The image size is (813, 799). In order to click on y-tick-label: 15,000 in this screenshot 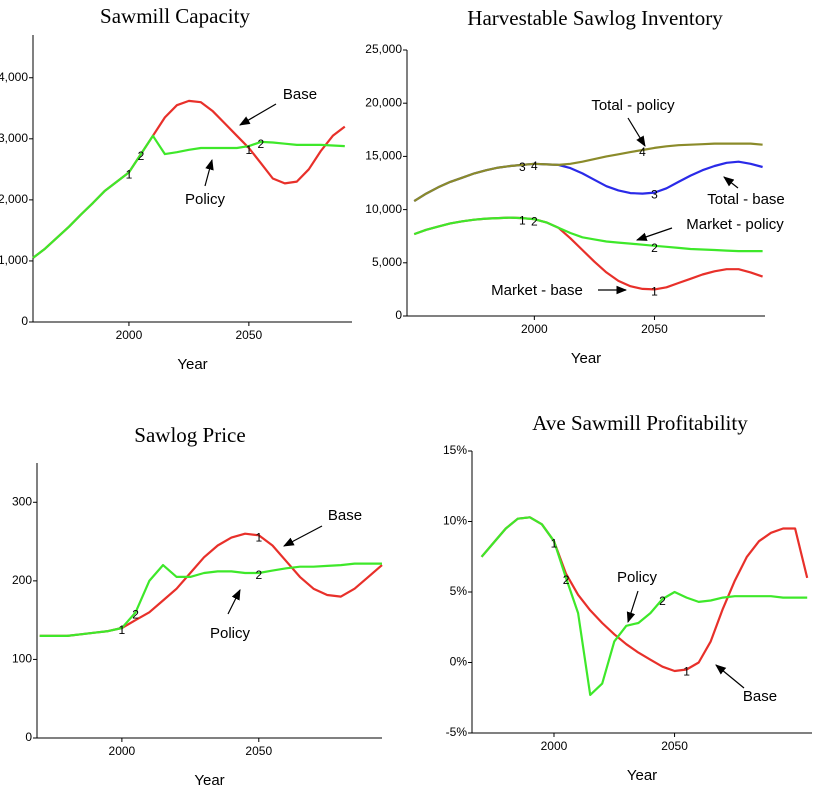, I will do `click(383, 156)`.